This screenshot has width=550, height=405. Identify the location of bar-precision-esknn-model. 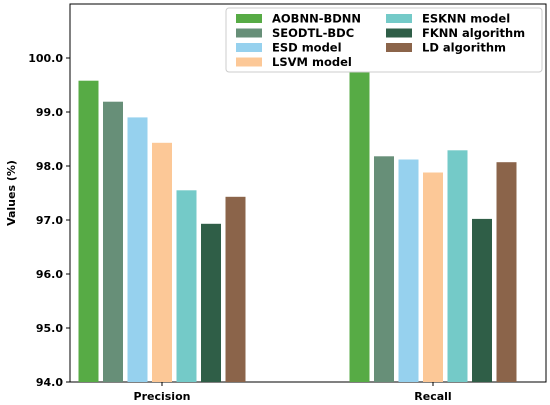
(186, 286).